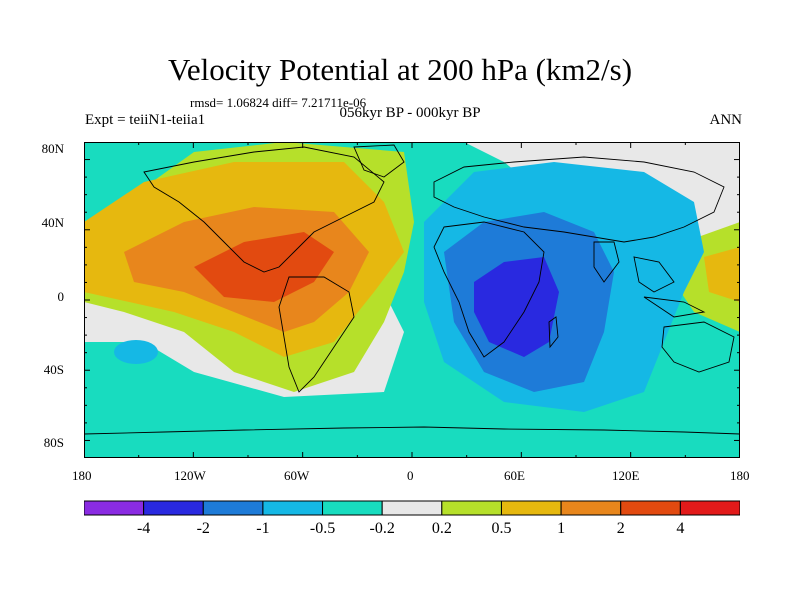  I want to click on lat-label-eq: 0, so click(61, 296).